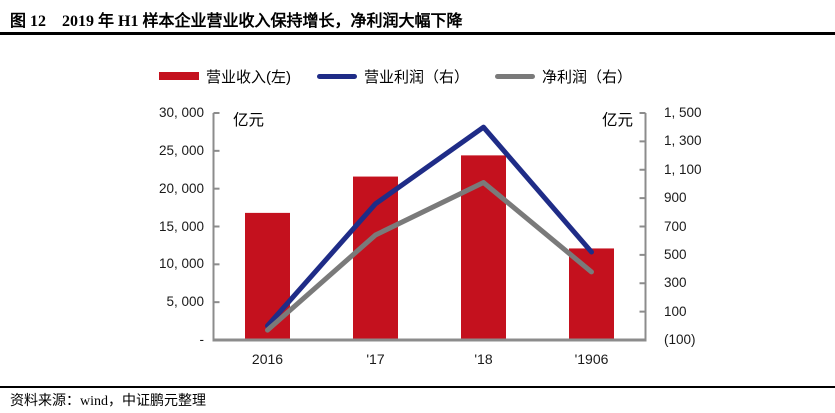 This screenshot has height=413, width=835. What do you see at coordinates (617, 120) in the screenshot?
I see `right-axis-unit-label: 亿元` at bounding box center [617, 120].